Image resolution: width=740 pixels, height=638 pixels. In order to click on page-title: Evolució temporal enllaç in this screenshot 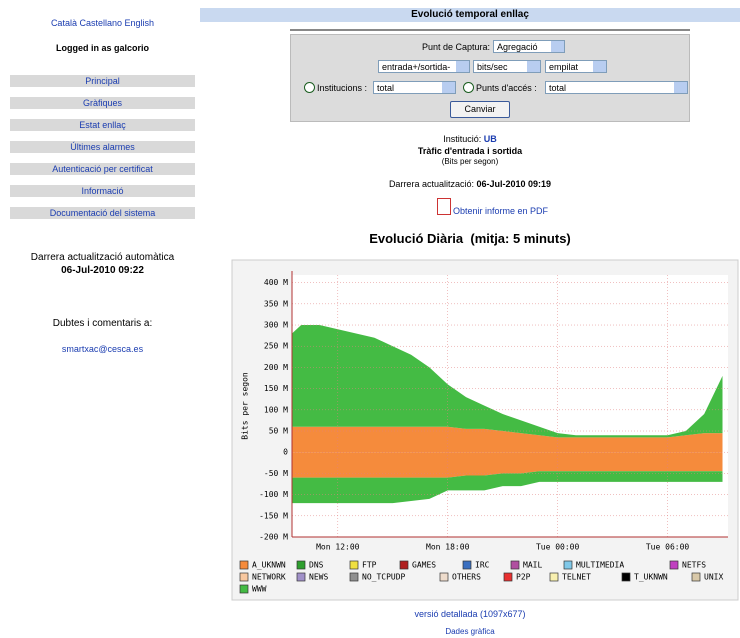, I will do `click(470, 15)`.